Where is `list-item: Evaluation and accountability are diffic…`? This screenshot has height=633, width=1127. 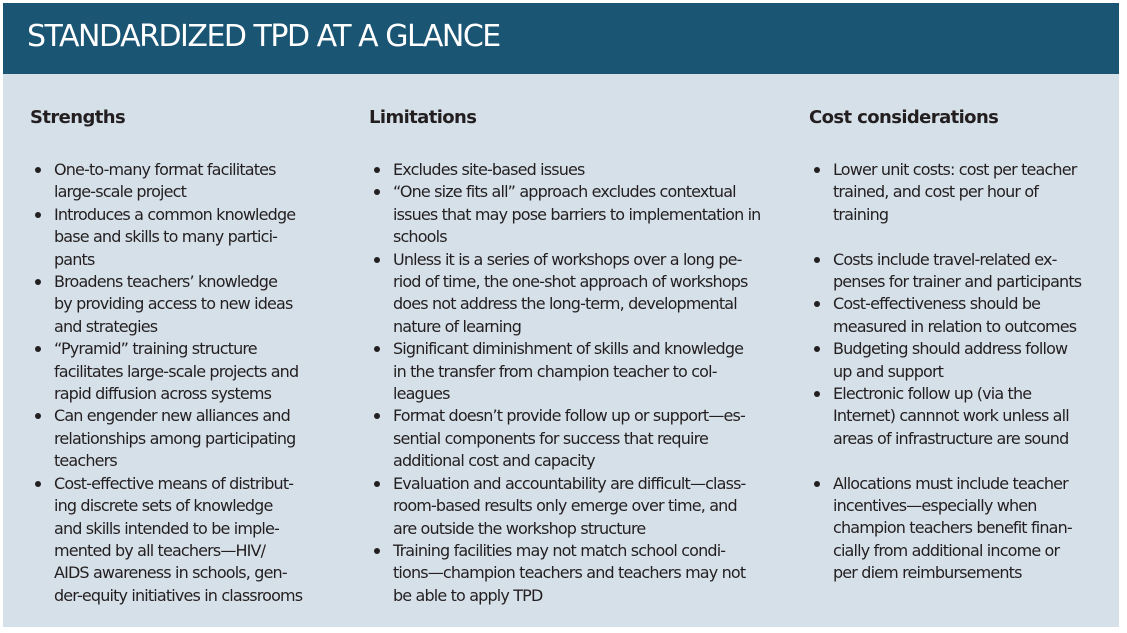
list-item: Evaluation and accountability are diffic… is located at coordinates (569, 506).